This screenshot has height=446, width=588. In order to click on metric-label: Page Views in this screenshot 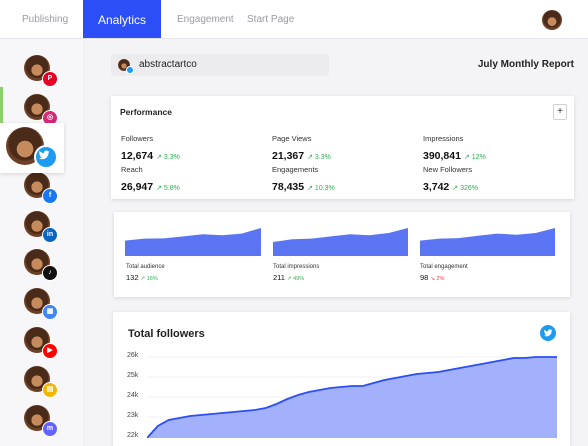, I will do `click(292, 138)`.